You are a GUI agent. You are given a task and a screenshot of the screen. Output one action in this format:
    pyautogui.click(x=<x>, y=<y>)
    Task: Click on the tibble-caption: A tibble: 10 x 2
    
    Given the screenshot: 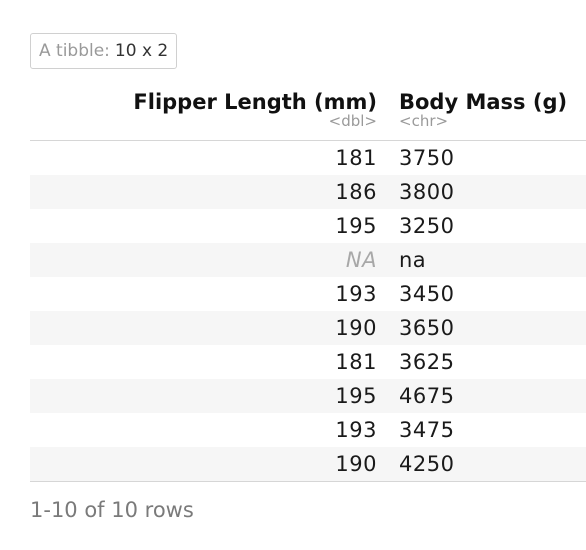 What is the action you would take?
    pyautogui.click(x=104, y=51)
    